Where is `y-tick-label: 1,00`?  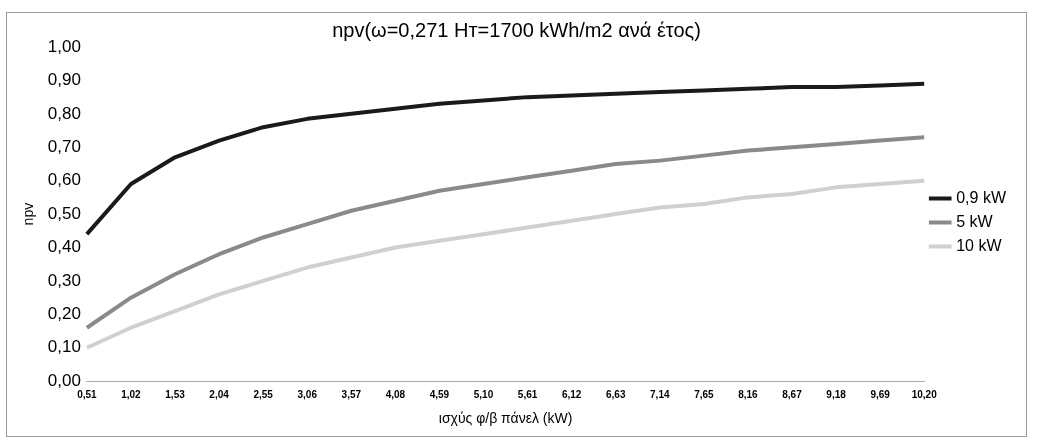
y-tick-label: 1,00 is located at coordinates (64, 46).